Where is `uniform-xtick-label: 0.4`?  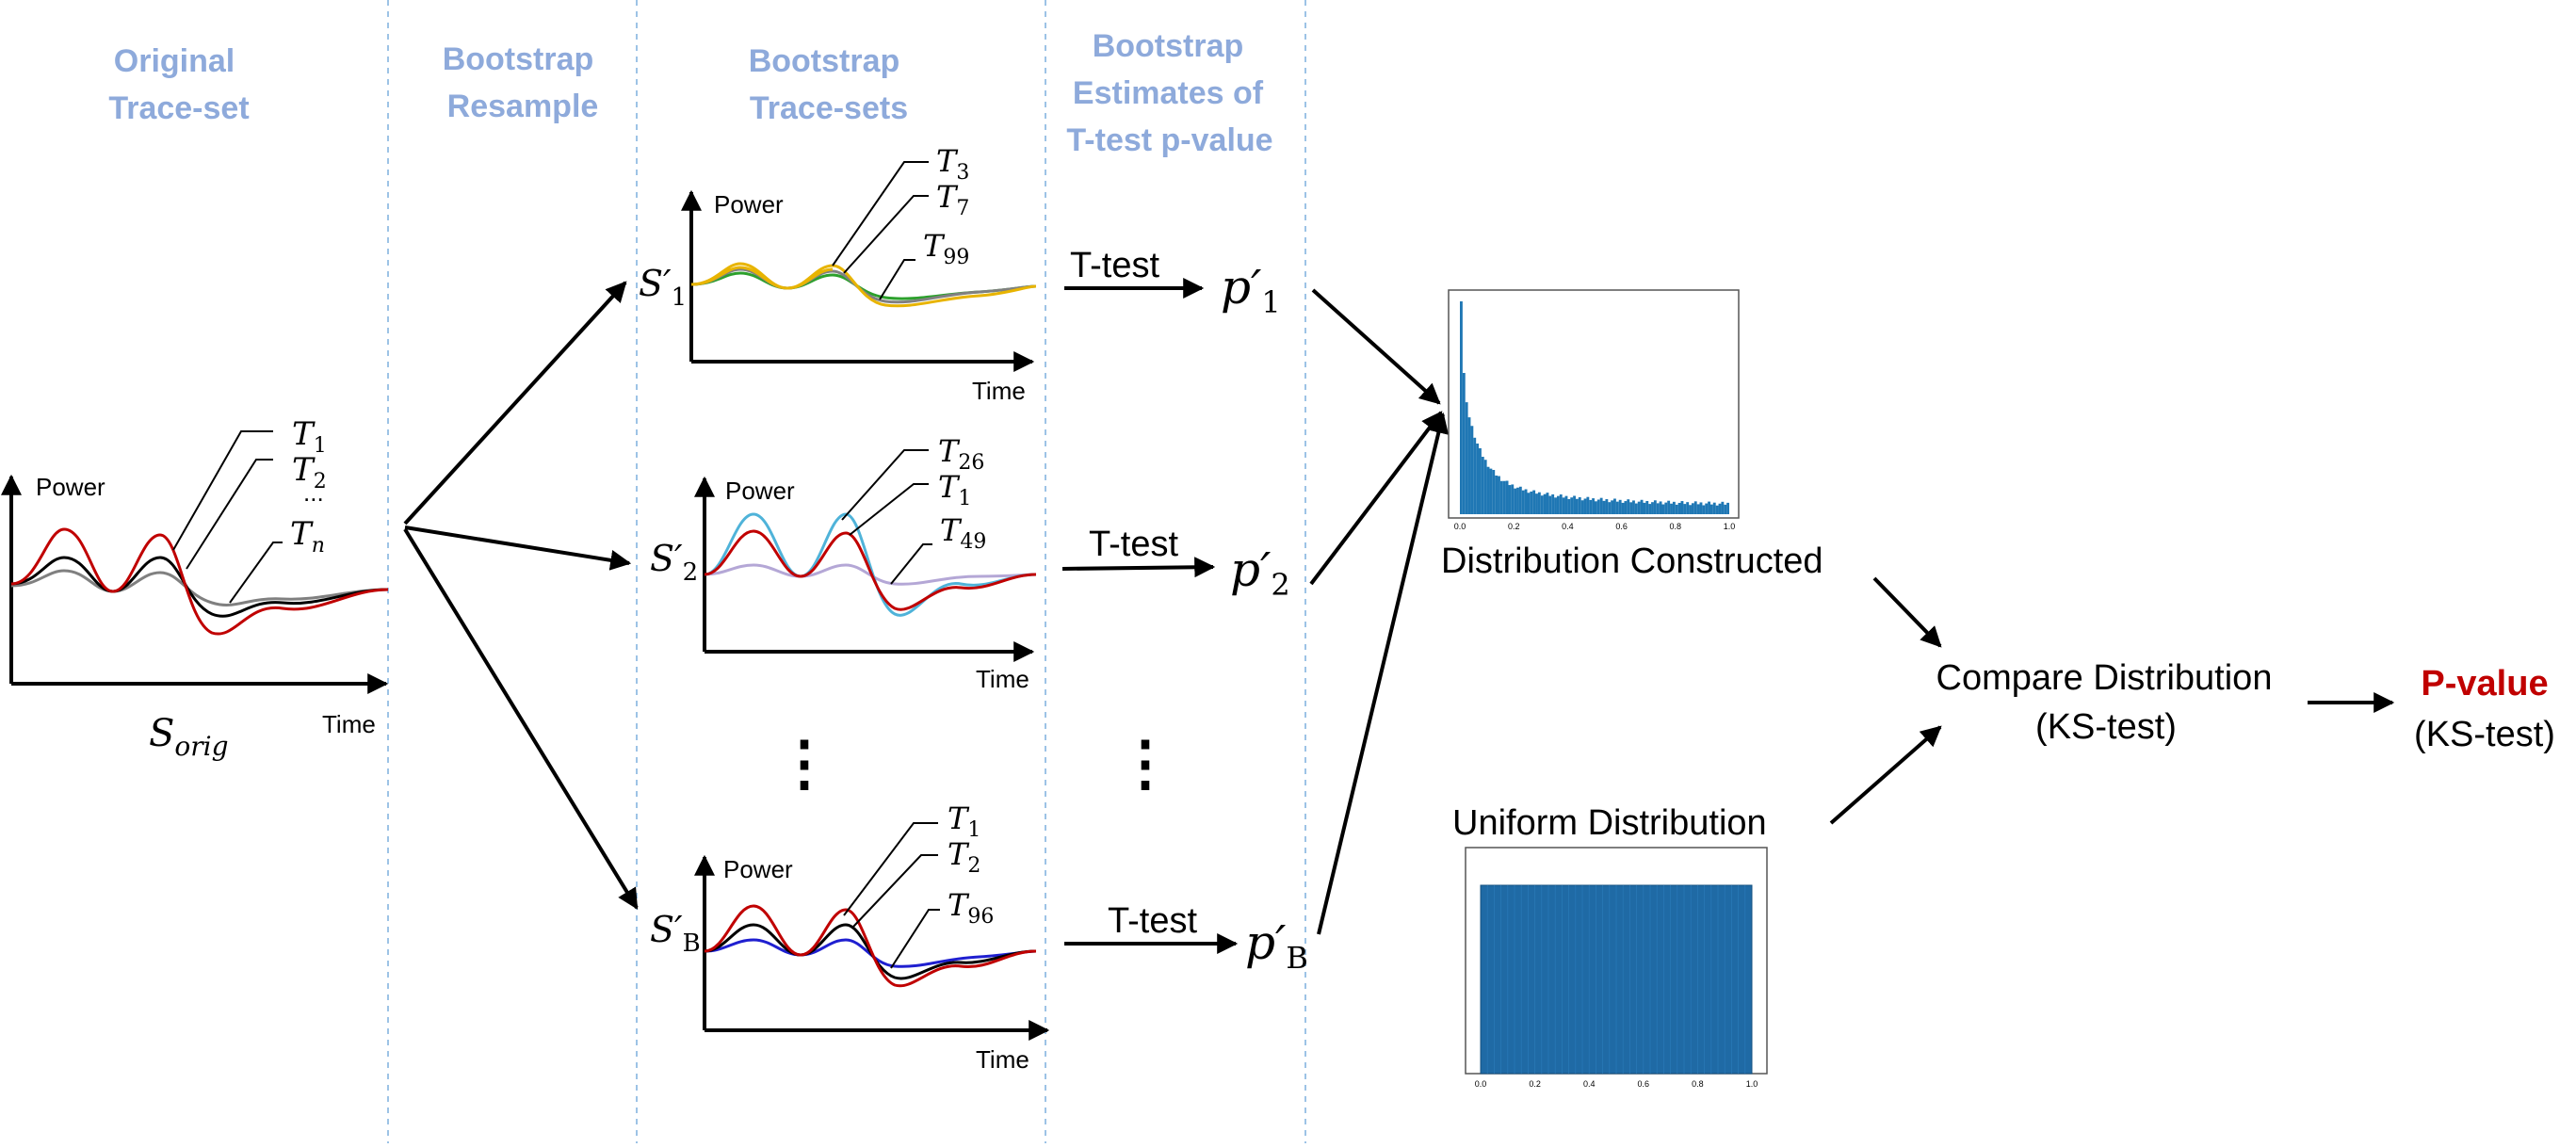
uniform-xtick-label: 0.4 is located at coordinates (1589, 1084).